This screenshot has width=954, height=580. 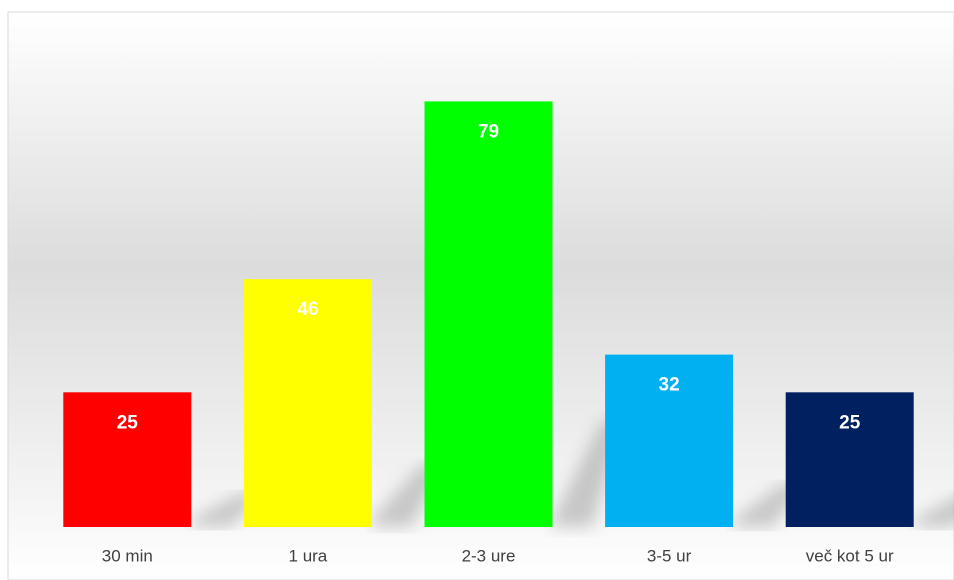 What do you see at coordinates (307, 309) in the screenshot?
I see `data-label: 46` at bounding box center [307, 309].